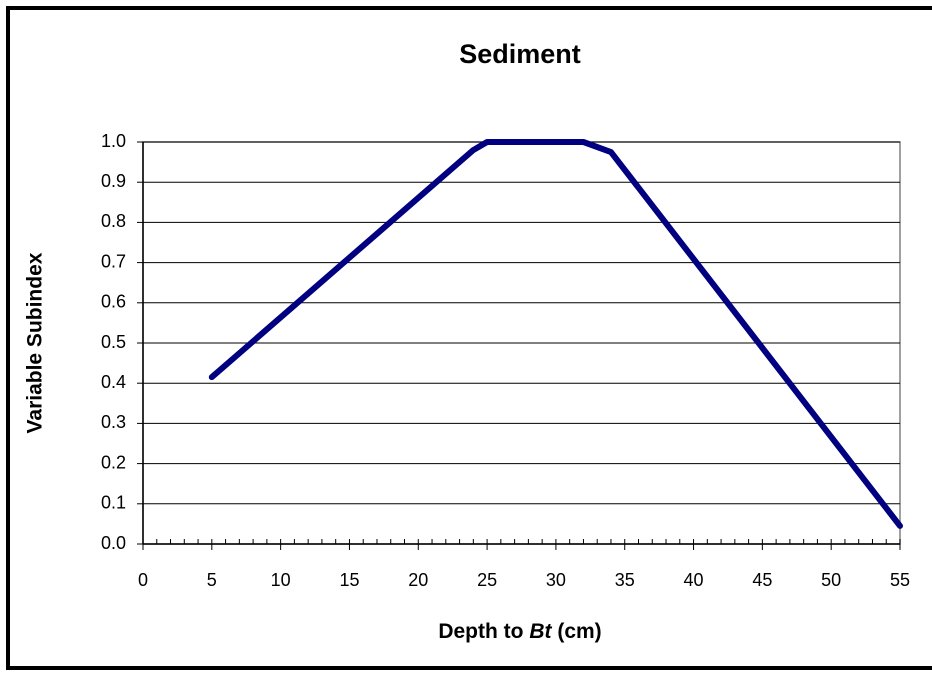  Describe the element at coordinates (113, 221) in the screenshot. I see `y-tick-label: 0.8` at that location.